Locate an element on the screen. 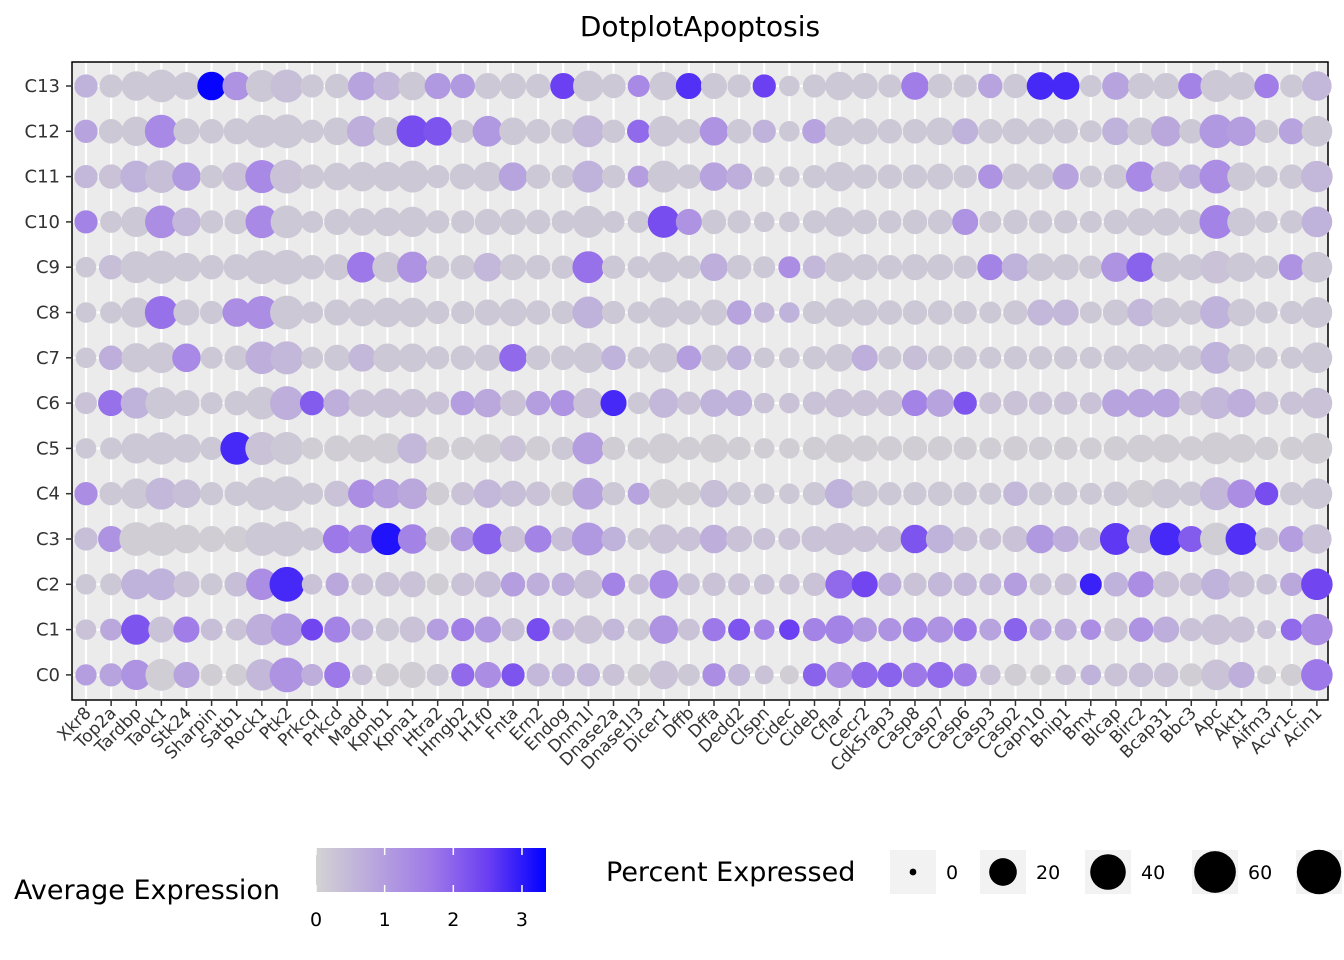  dot-C4-Dicer1 is located at coordinates (664, 493).